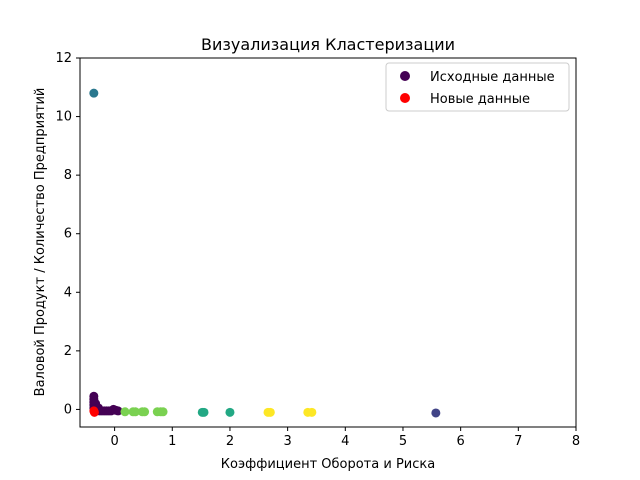 Image resolution: width=640 pixels, height=480 pixels. What do you see at coordinates (68, 175) in the screenshot?
I see `y-tick-label: 8` at bounding box center [68, 175].